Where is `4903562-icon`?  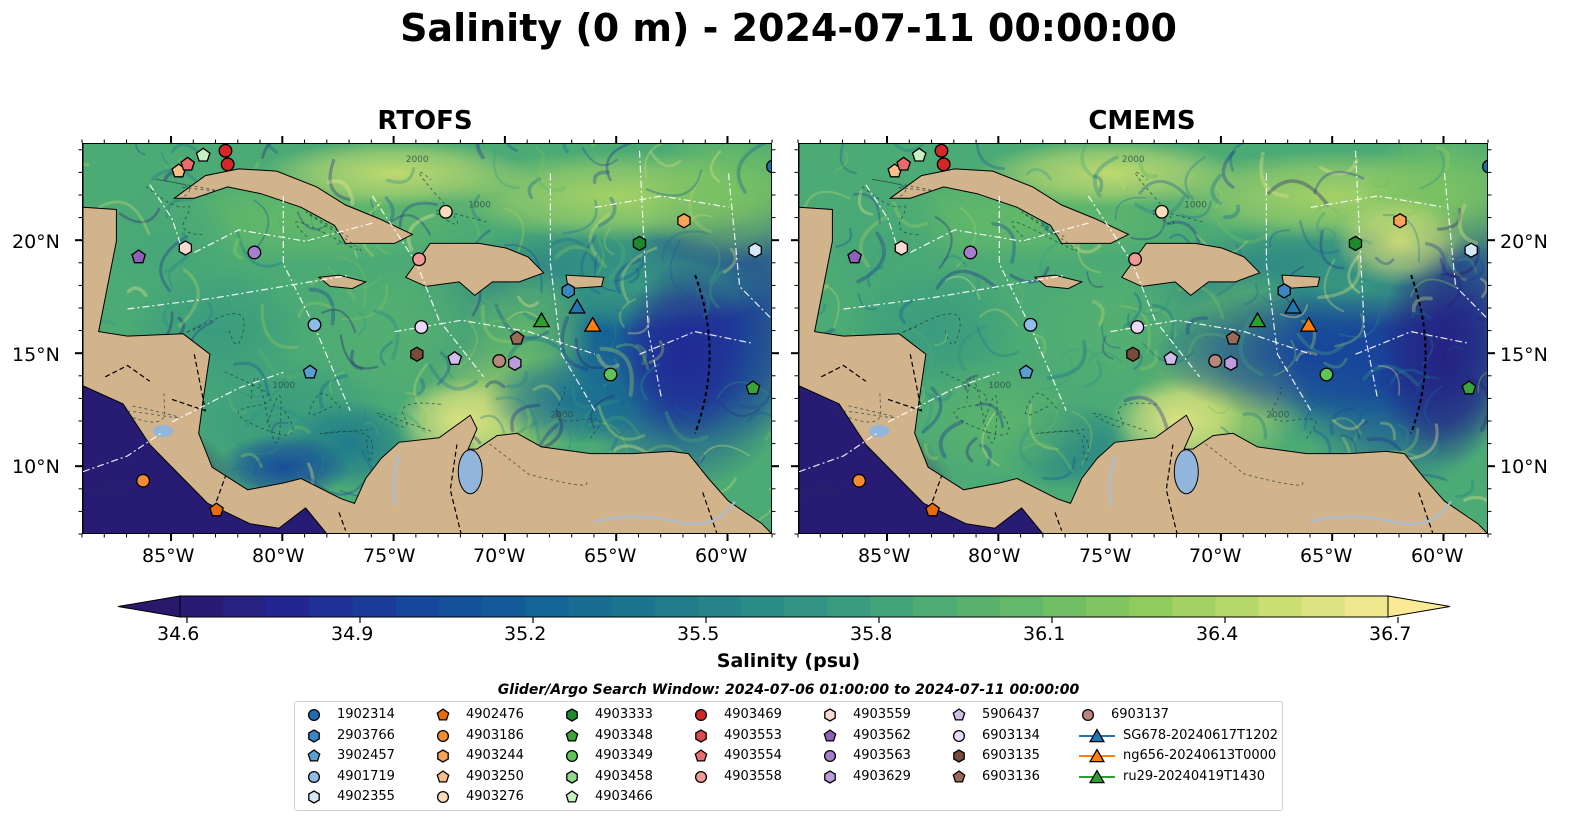
4903562-icon is located at coordinates (830, 735).